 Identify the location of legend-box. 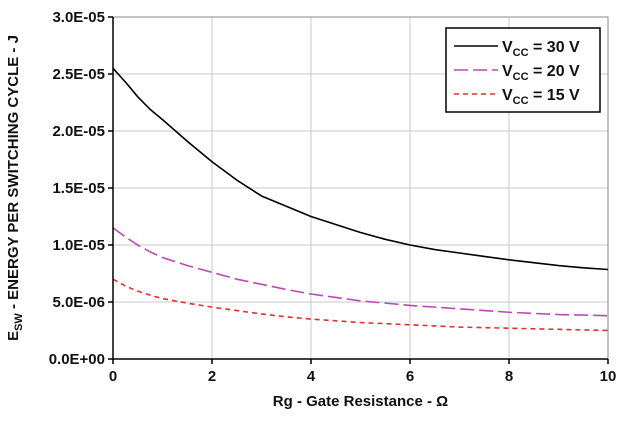
(523, 70).